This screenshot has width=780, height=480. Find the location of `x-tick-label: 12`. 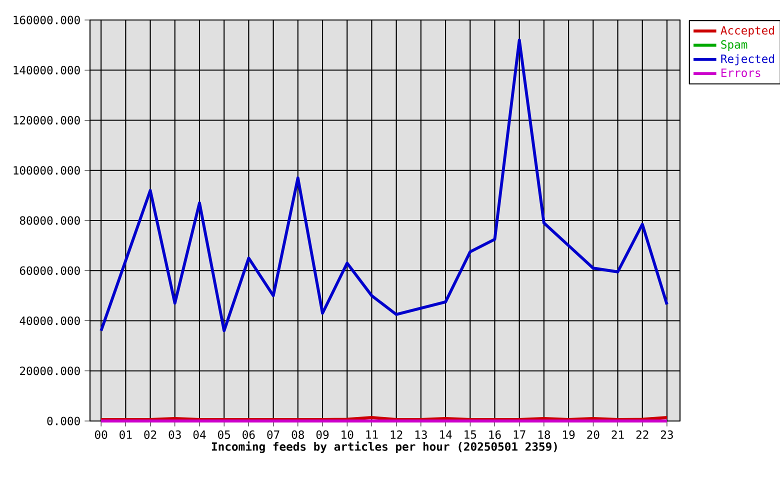

x-tick-label: 12 is located at coordinates (396, 434).